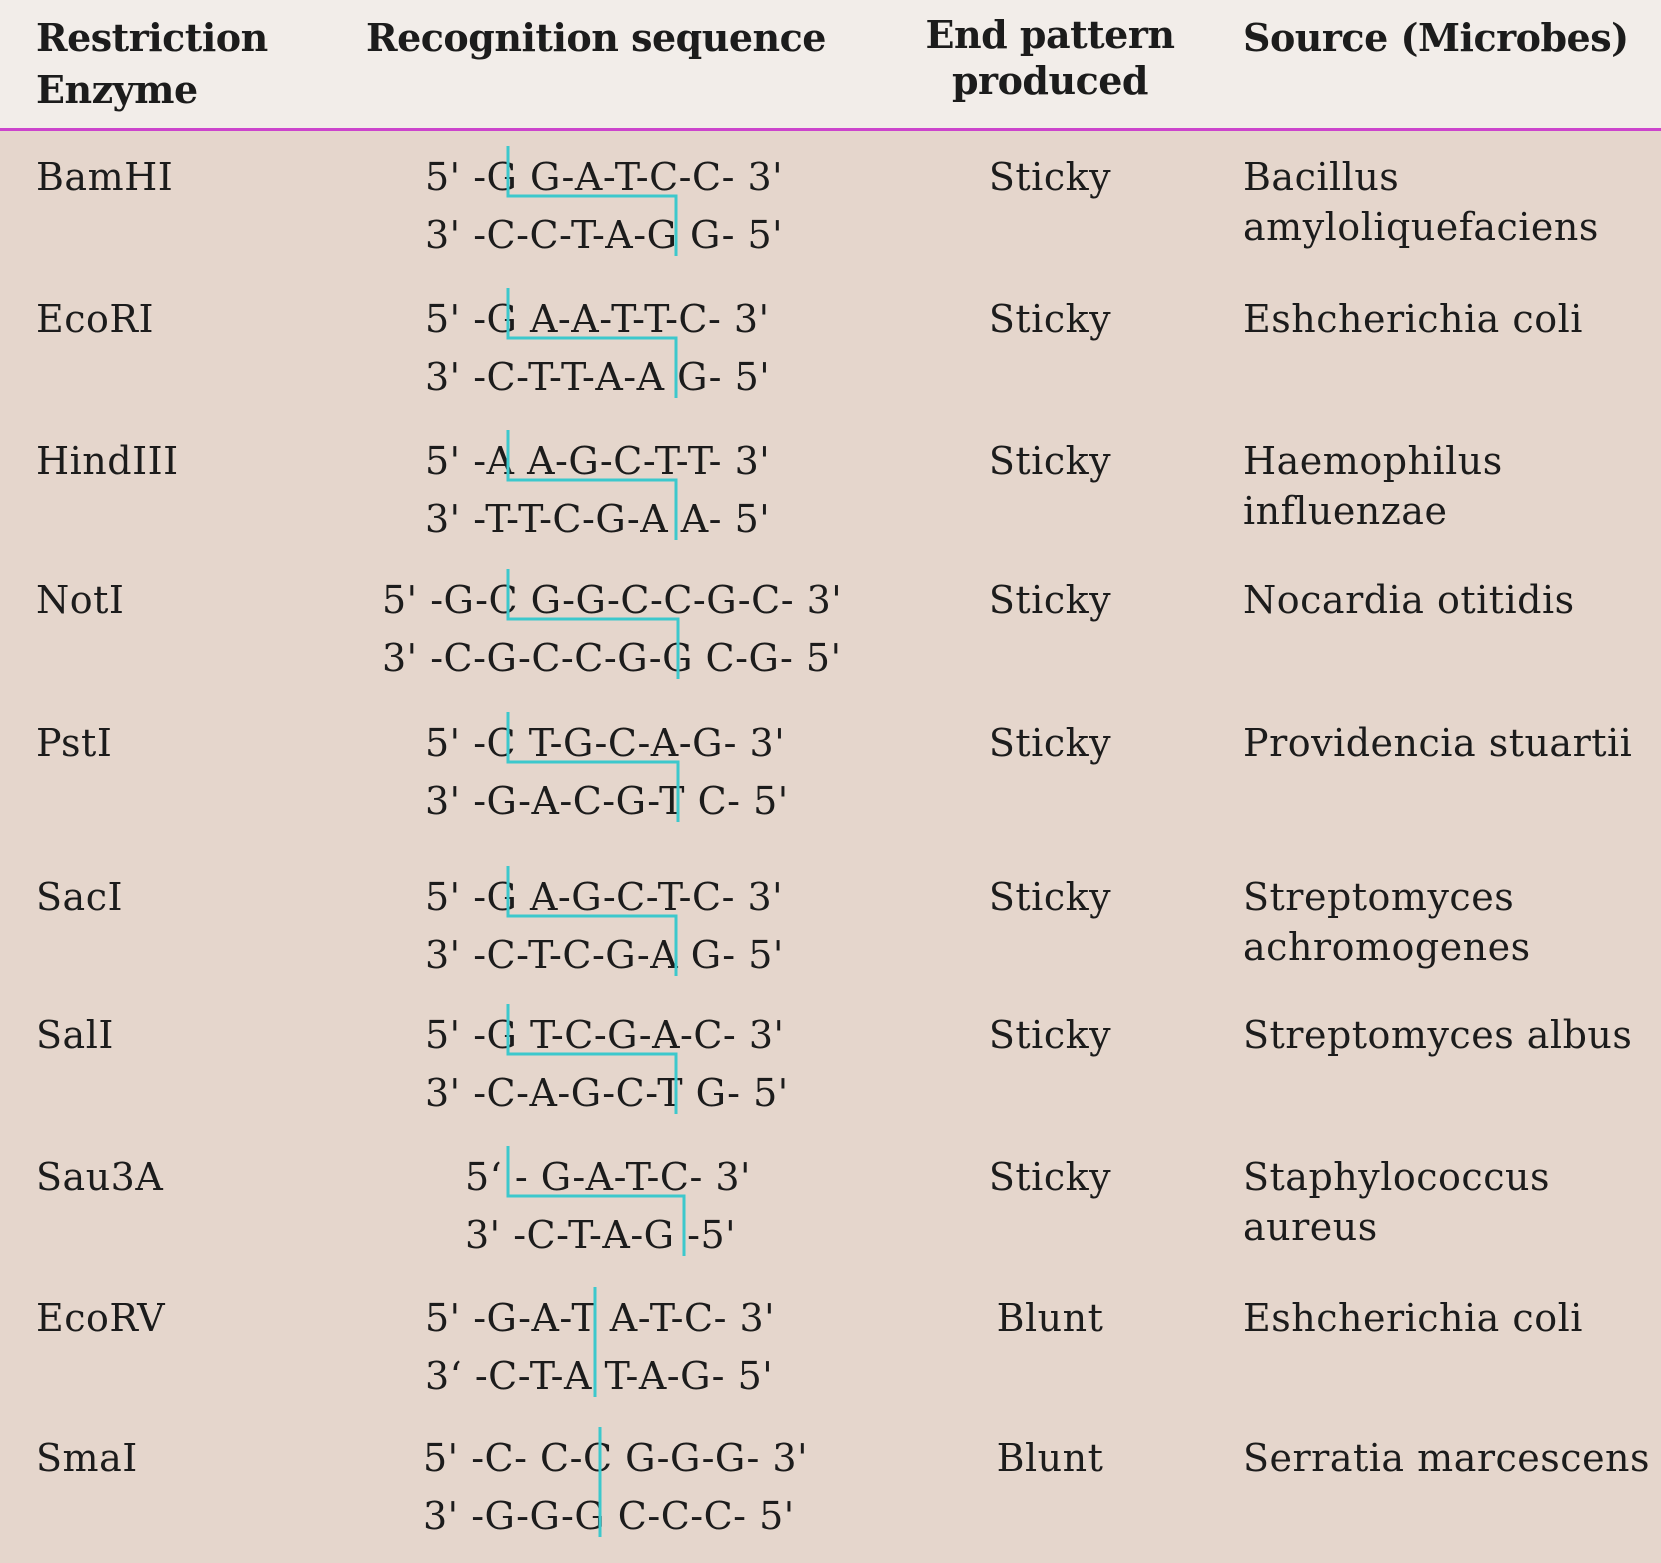 This screenshot has width=1661, height=1563. What do you see at coordinates (1409, 600) in the screenshot?
I see `source-line1: Nocardia otitidis` at bounding box center [1409, 600].